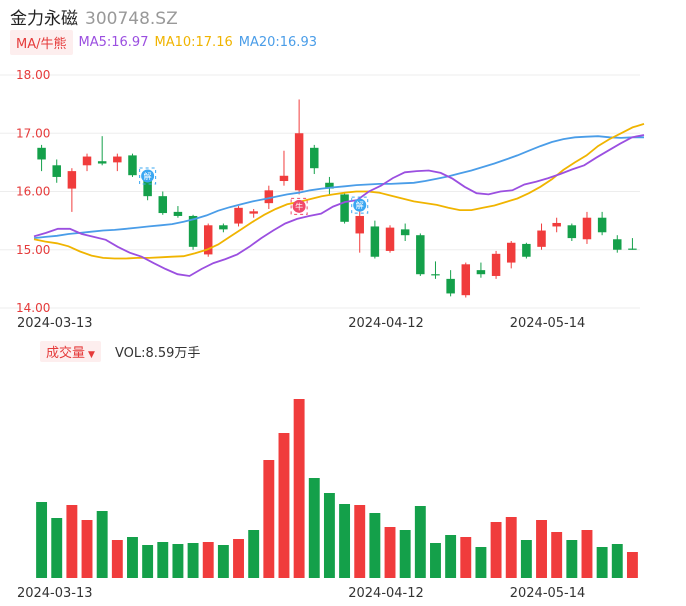 The height and width of the screenshot is (606, 686). What do you see at coordinates (386, 593) in the screenshot?
I see `date-label: 2024-04-12` at bounding box center [386, 593].